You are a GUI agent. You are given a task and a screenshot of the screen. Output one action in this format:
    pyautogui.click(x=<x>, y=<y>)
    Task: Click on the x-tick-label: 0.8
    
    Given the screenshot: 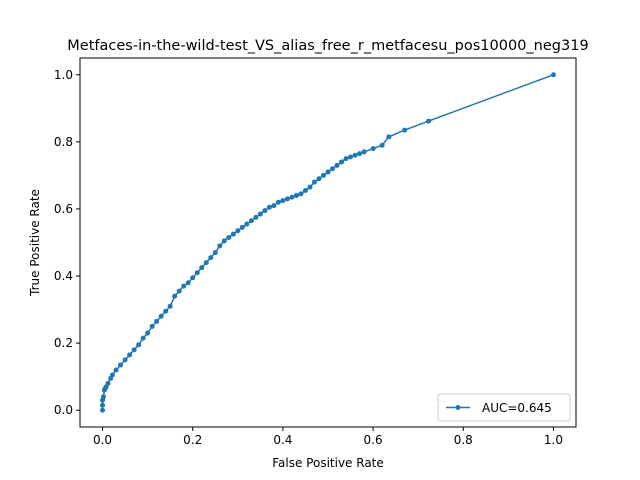 What is the action you would take?
    pyautogui.click(x=463, y=440)
    